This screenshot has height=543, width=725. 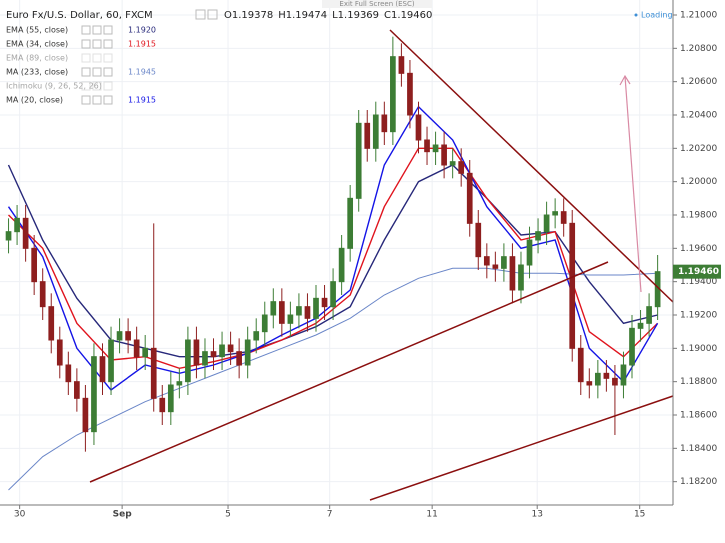 I want to click on legend-label: MA (233, close), so click(x=37, y=72).